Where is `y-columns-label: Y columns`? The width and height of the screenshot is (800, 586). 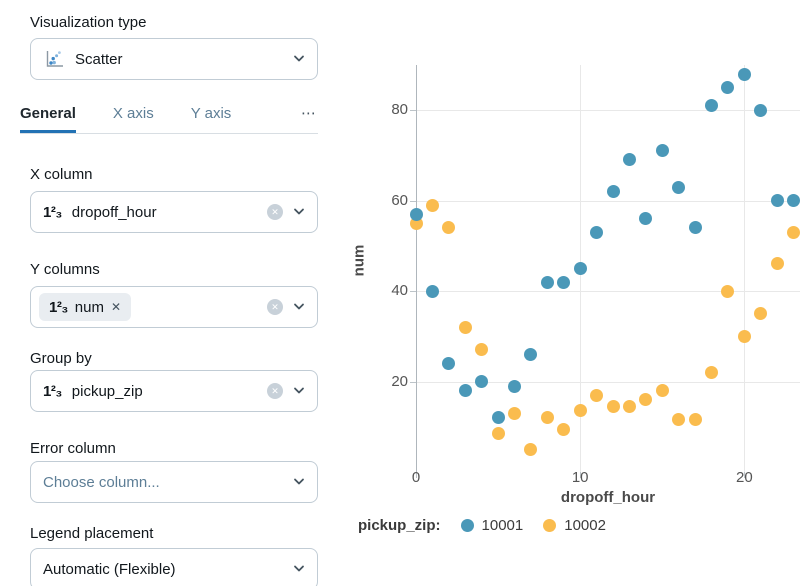
y-columns-label: Y columns is located at coordinates (65, 269).